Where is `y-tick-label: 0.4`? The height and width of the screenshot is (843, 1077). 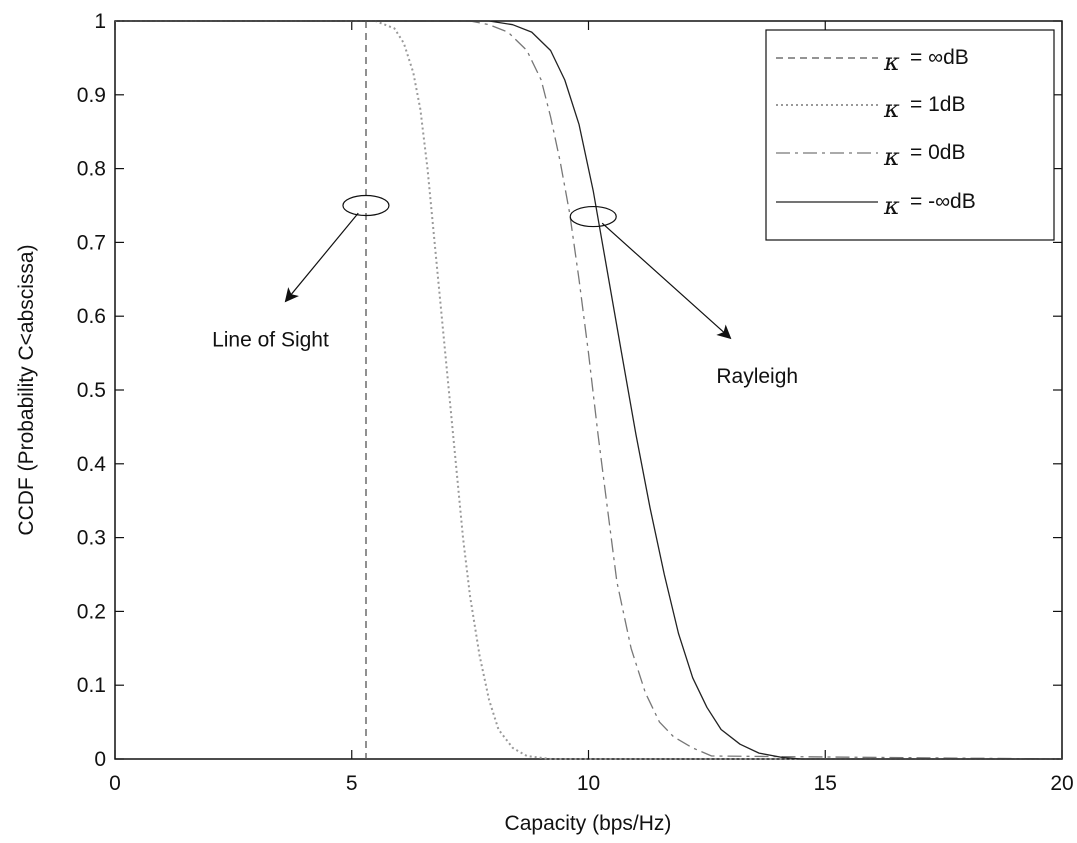 y-tick-label: 0.4 is located at coordinates (92, 464).